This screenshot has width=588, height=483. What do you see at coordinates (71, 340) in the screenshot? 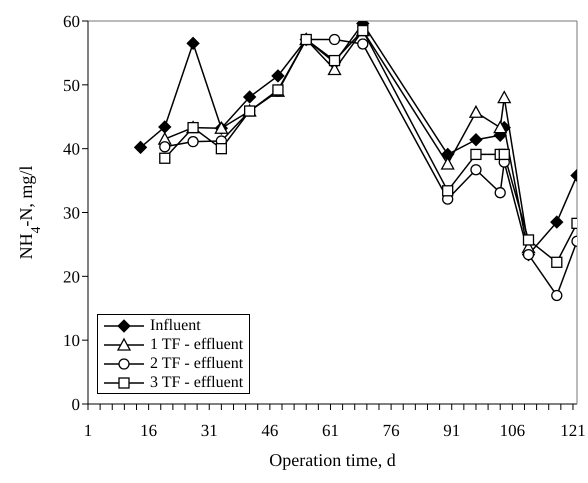
I see `y-tick-label: 10` at bounding box center [71, 340].